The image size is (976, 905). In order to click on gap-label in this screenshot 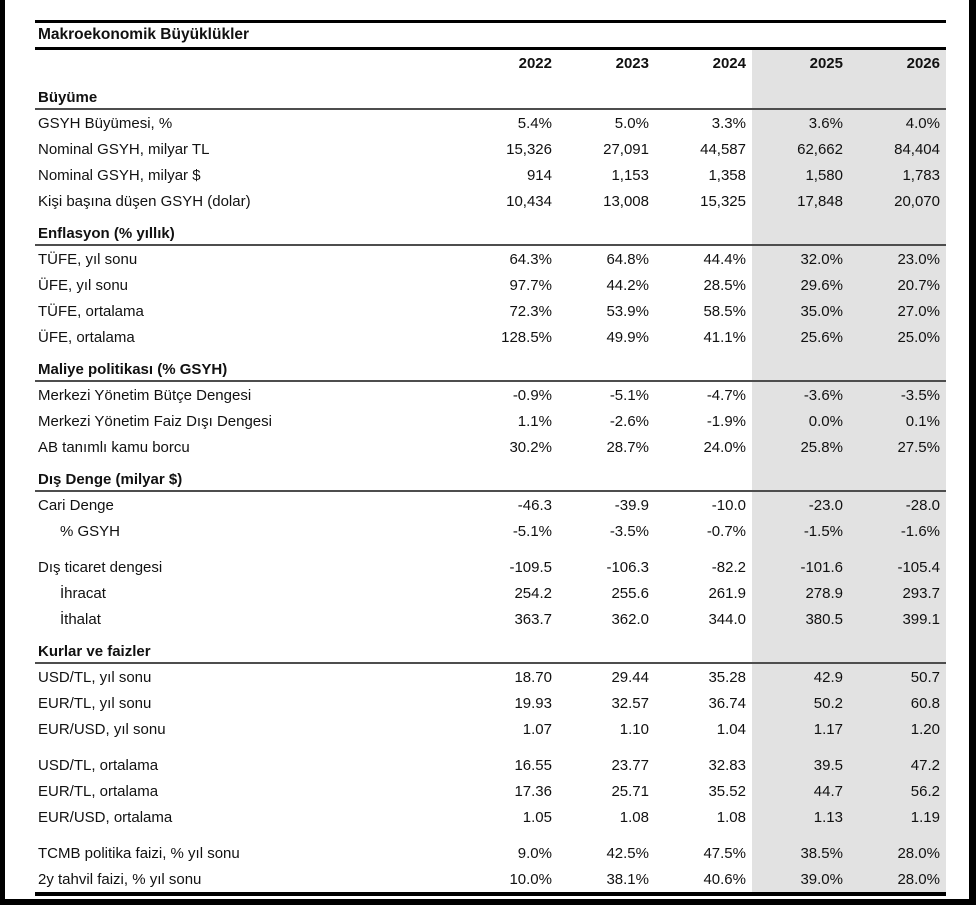, I will do `click(248, 835)`.